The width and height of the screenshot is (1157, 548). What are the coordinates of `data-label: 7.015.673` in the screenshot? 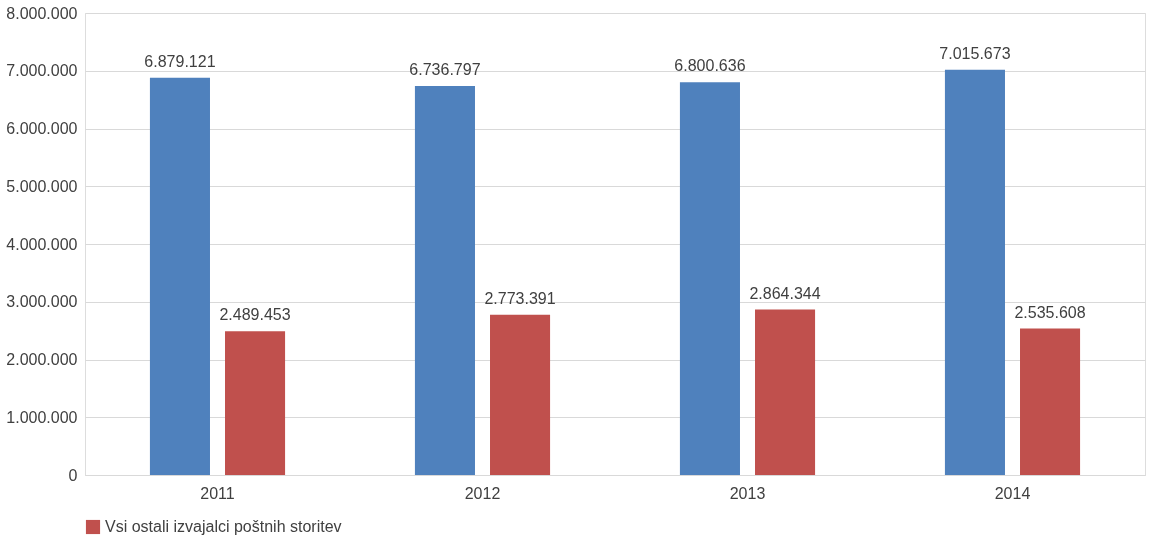 It's located at (975, 53).